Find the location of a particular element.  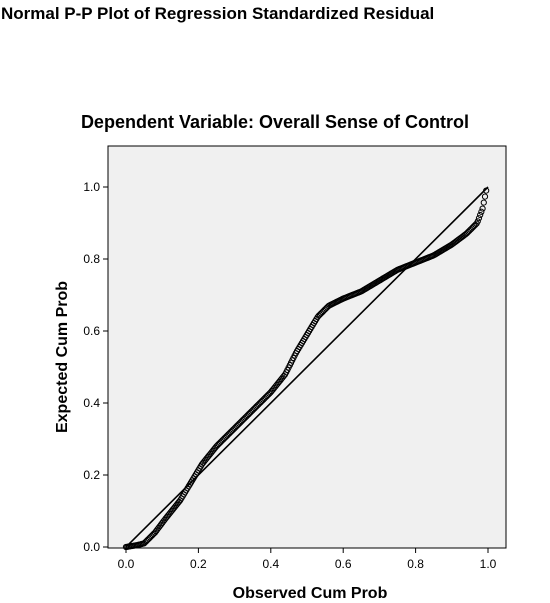

y-tick-label: 0.4 is located at coordinates (91, 403).